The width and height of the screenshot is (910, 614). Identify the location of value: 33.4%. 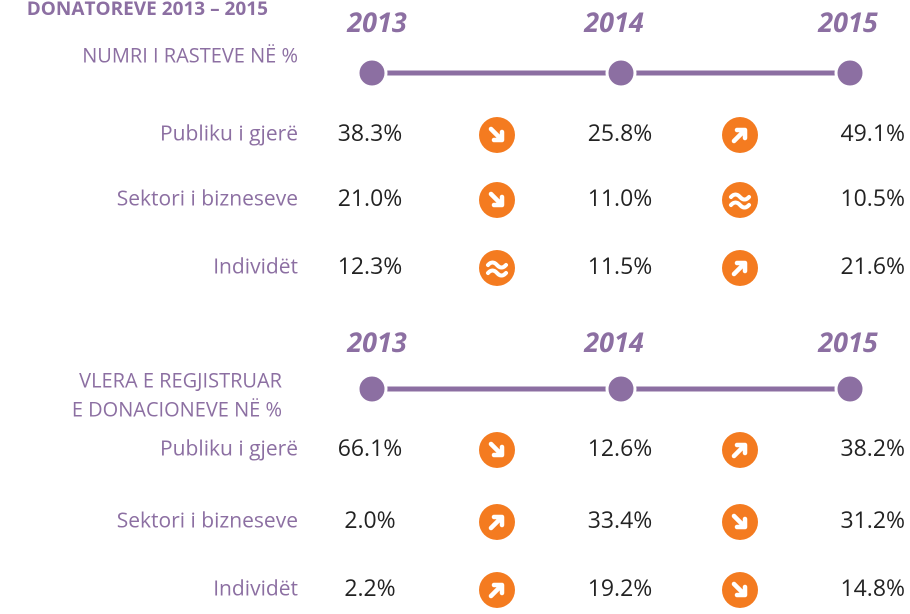
(620, 519).